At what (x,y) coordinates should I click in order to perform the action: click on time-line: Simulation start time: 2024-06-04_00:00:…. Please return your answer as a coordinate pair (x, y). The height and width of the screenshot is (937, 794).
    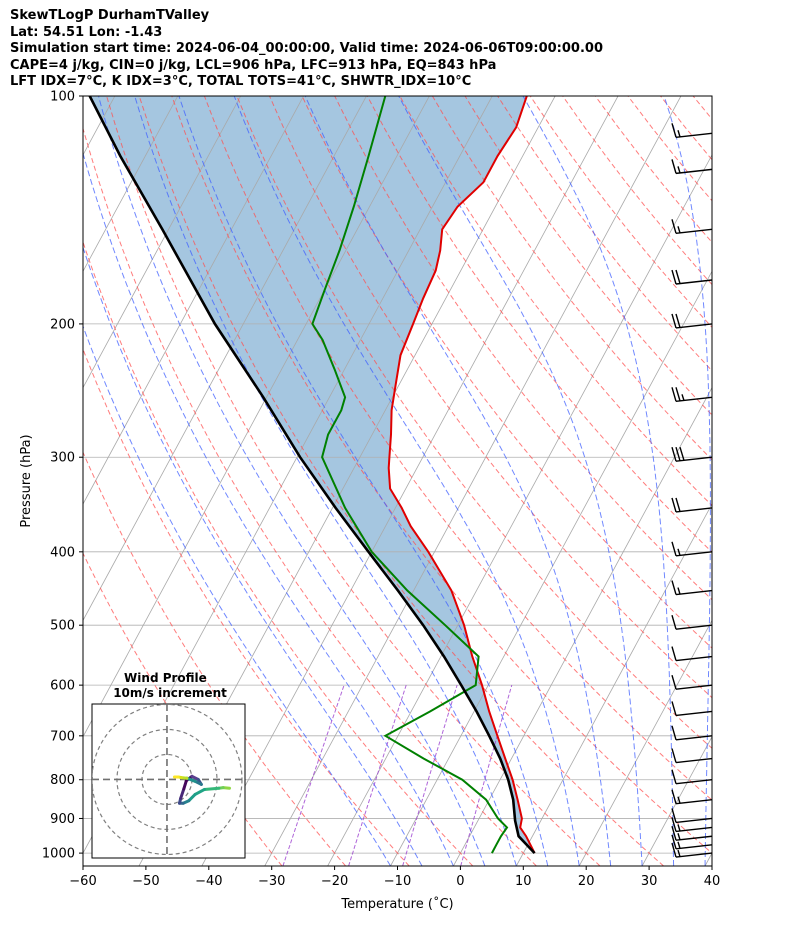
    Looking at the image, I should click on (306, 48).